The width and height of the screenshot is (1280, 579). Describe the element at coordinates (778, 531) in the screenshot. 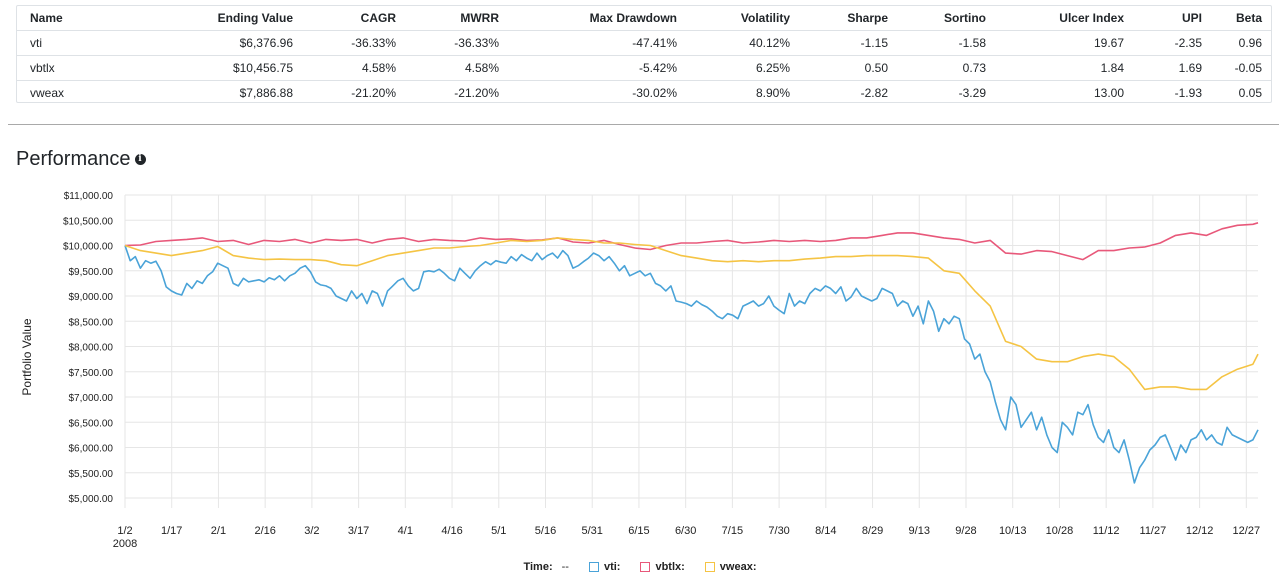

I see `x-tick-label: 7/30` at that location.